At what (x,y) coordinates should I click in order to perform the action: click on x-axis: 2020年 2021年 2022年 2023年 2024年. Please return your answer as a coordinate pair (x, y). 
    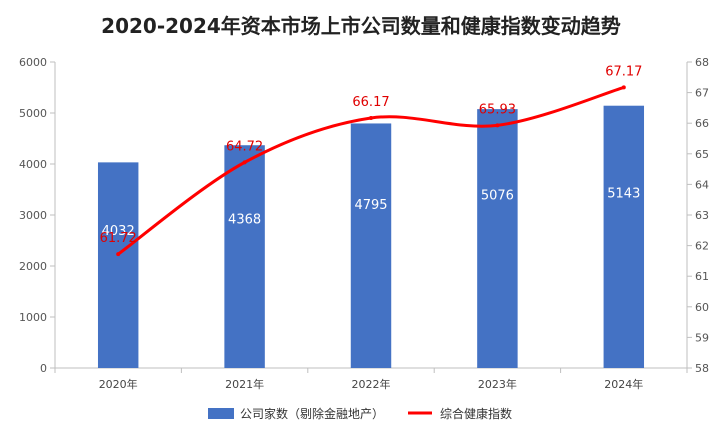
    Looking at the image, I should click on (371, 379).